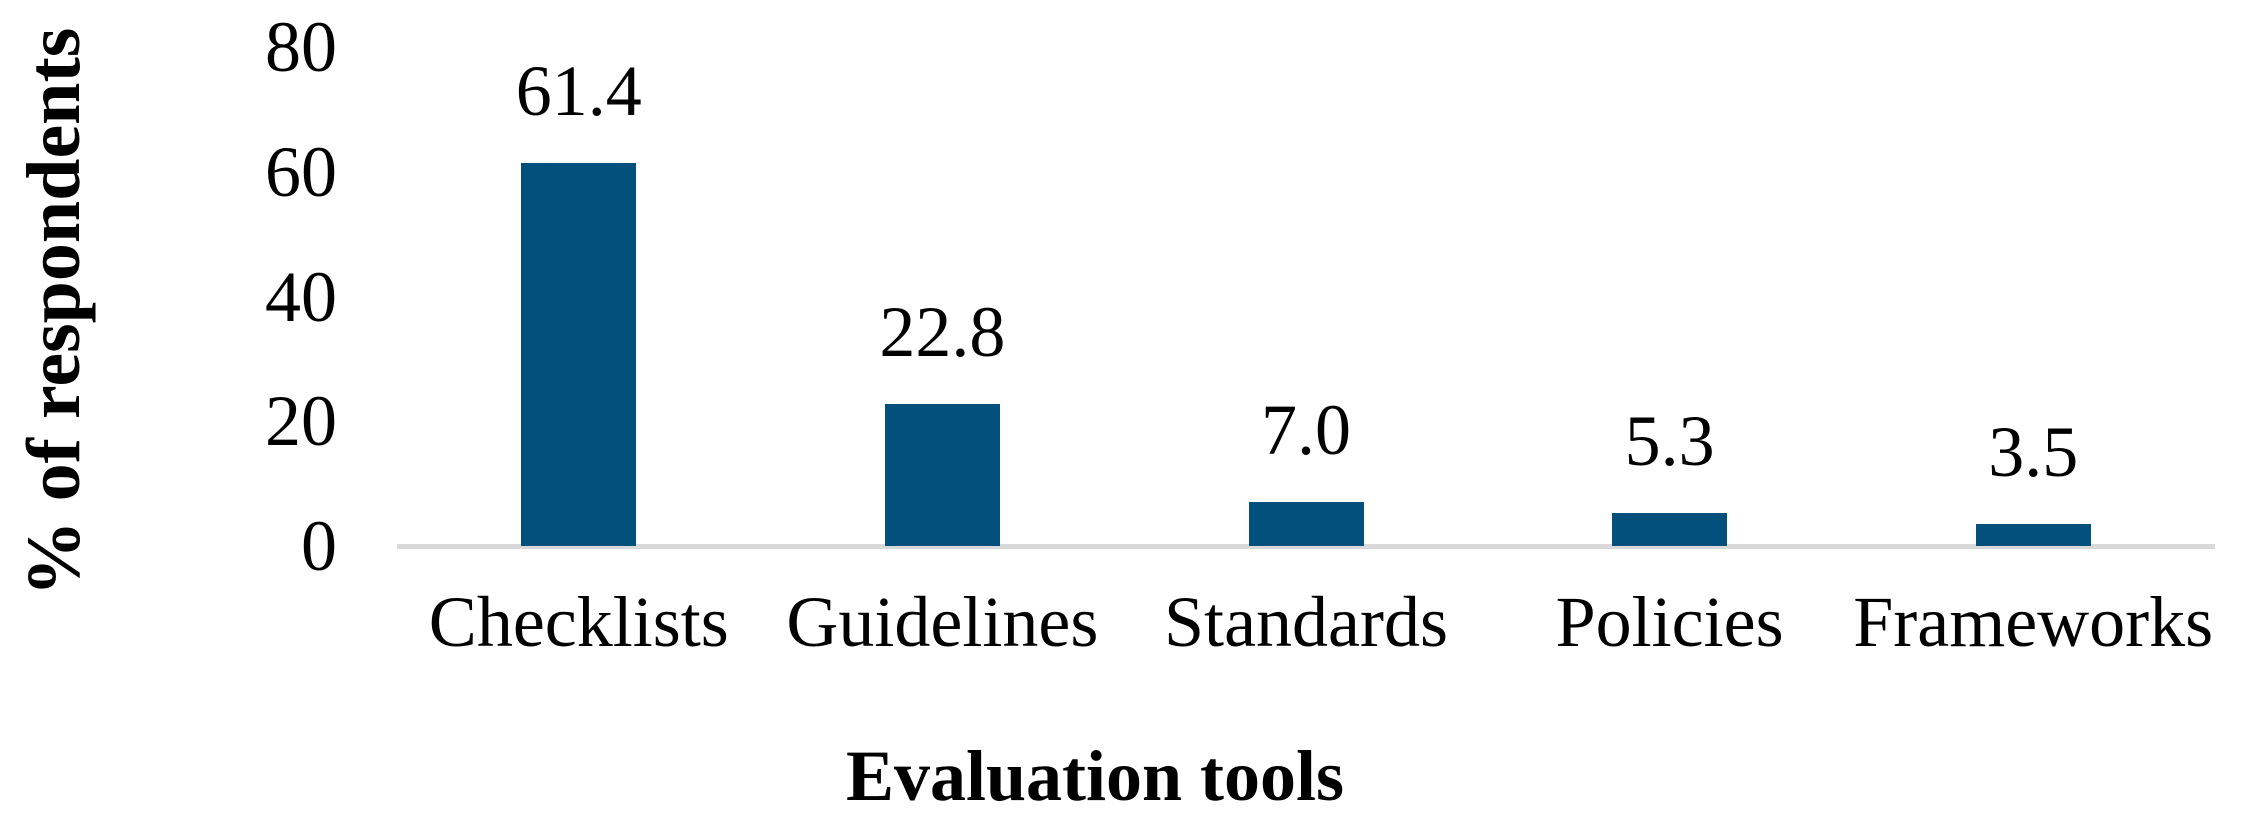  What do you see at coordinates (1669, 441) in the screenshot?
I see `bar-value-label: 5.3` at bounding box center [1669, 441].